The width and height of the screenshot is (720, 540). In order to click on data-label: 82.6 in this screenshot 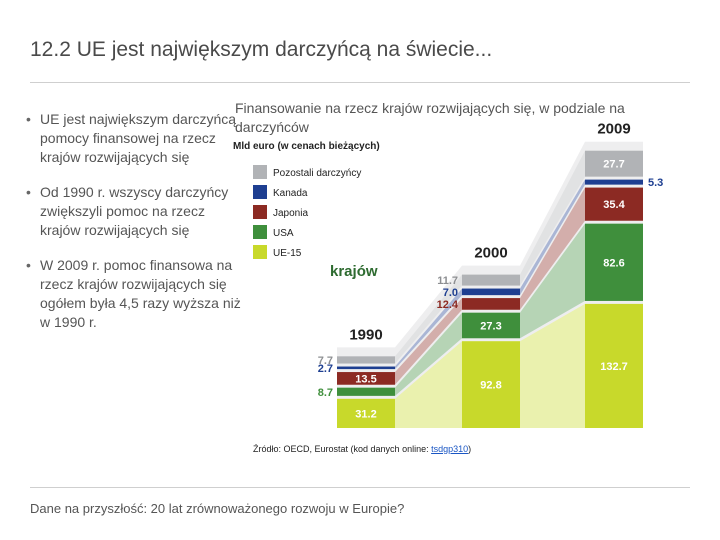, I will do `click(613, 263)`.